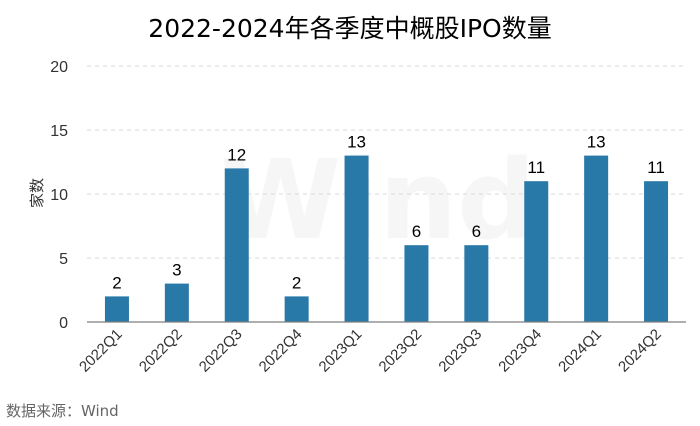 The height and width of the screenshot is (426, 700). Describe the element at coordinates (416, 231) in the screenshot. I see `data-label-2023q2: 6` at that location.